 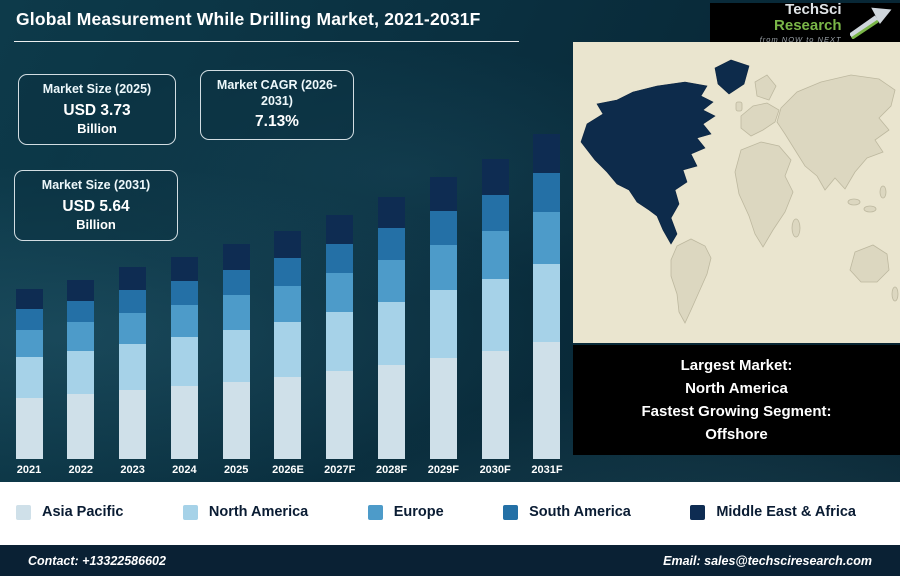 I want to click on bar-column: 2027F, so click(x=340, y=345).